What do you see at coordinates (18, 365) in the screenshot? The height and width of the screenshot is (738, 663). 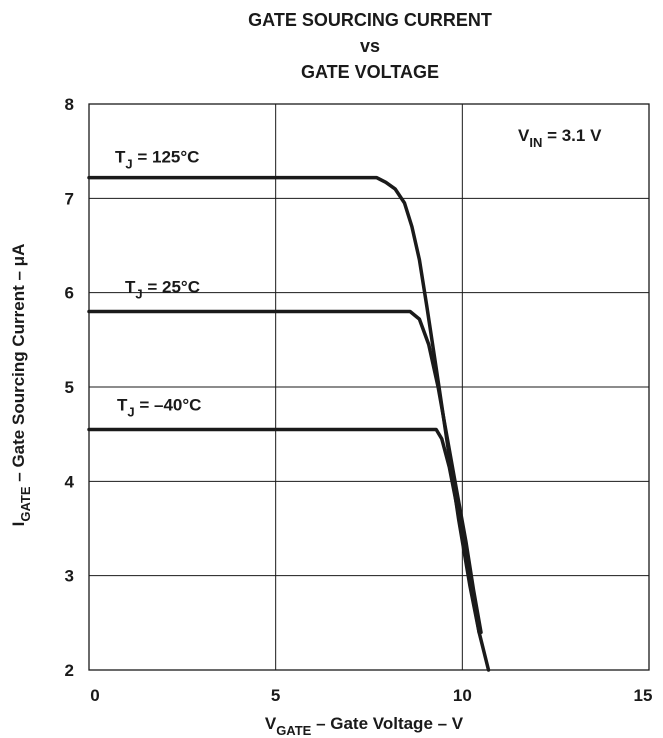 I see `y-axis-label-rest: – Gate Sourcing Current – μA` at bounding box center [18, 365].